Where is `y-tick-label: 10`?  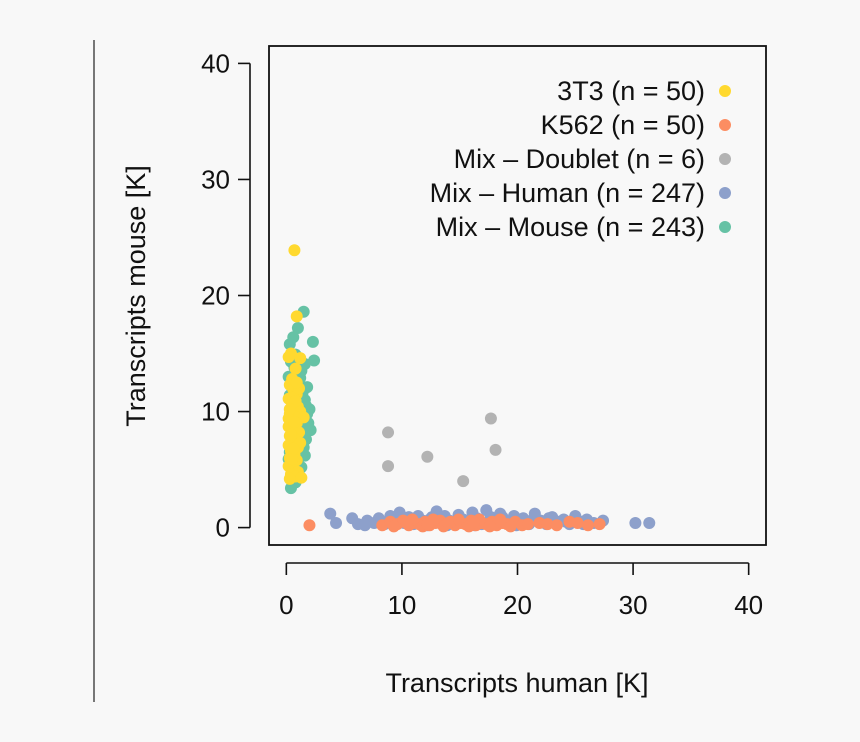 y-tick-label: 10 is located at coordinates (215, 412).